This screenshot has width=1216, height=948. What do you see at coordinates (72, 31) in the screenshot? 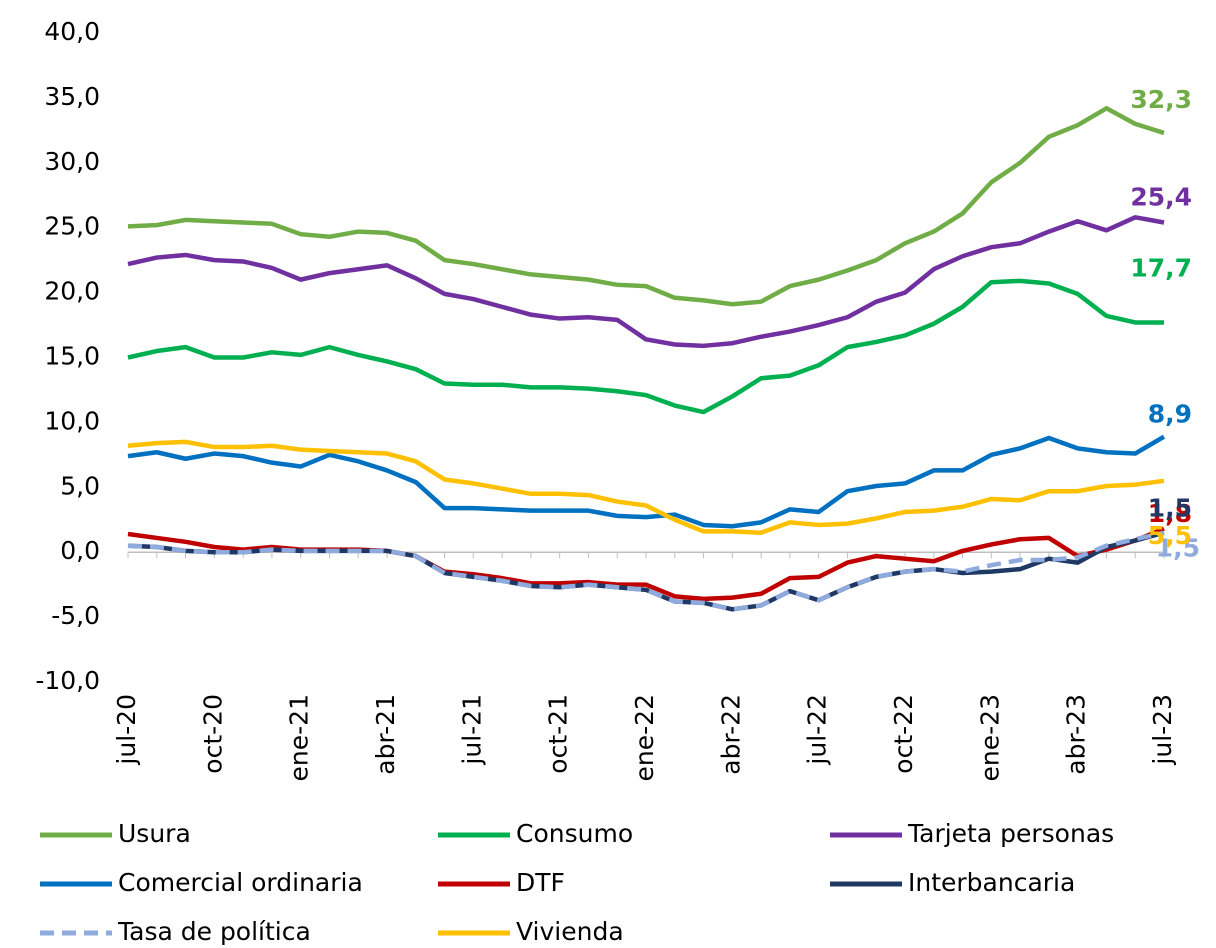
I see `y-tick-label: 40,0` at bounding box center [72, 31].